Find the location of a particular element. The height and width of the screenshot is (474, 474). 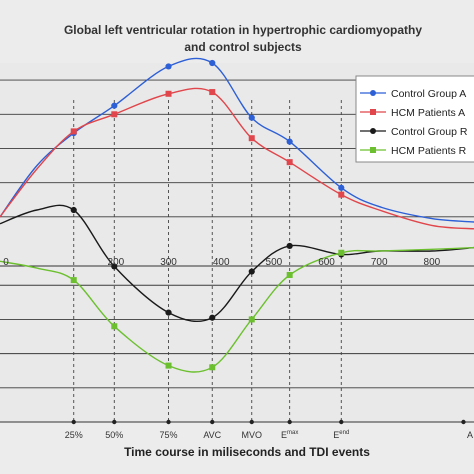

event-superscript-max: max is located at coordinates (292, 433).